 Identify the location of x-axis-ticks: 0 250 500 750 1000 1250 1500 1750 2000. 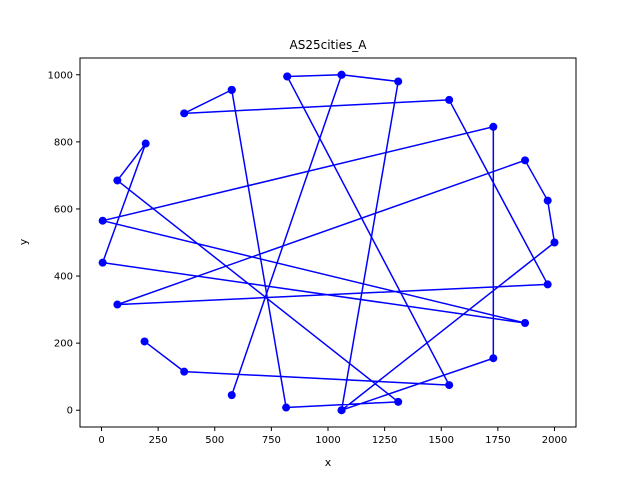
(332, 436).